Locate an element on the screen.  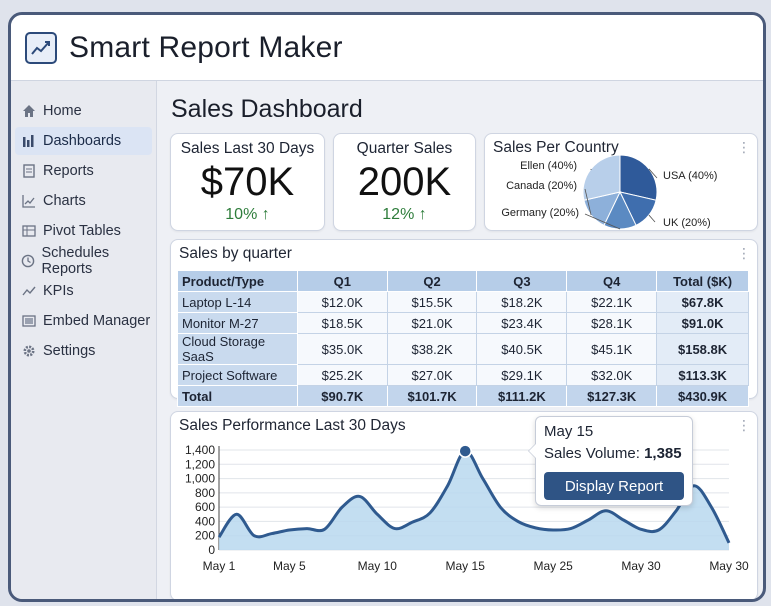
sidebar-item-charts: Charts is located at coordinates (83, 201).